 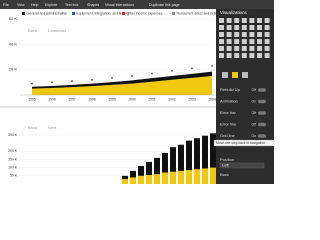 What do you see at coordinates (6, 5) in the screenshot?
I see `toolbar-item: File` at bounding box center [6, 5].